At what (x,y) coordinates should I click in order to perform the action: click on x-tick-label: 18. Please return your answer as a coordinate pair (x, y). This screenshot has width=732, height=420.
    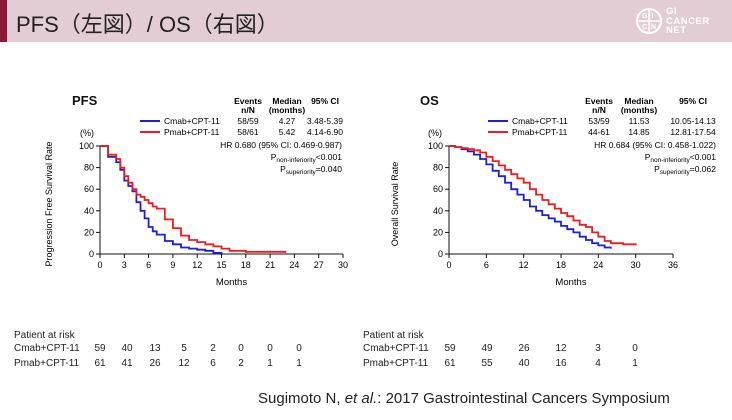
    Looking at the image, I should click on (246, 265).